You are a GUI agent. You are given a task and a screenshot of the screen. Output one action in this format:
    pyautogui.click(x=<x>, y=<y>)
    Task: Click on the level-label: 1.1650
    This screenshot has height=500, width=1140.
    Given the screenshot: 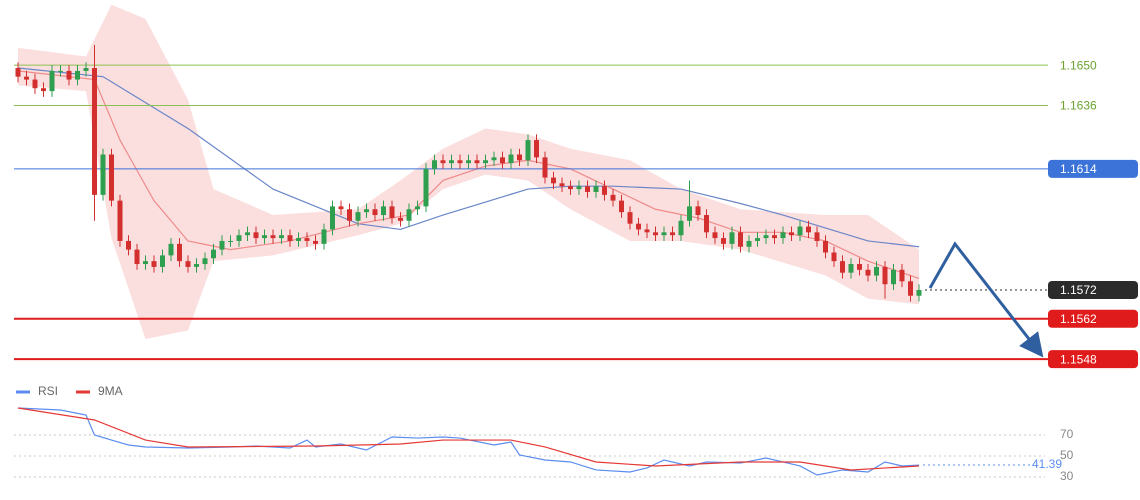 What is the action you would take?
    pyautogui.click(x=1078, y=65)
    